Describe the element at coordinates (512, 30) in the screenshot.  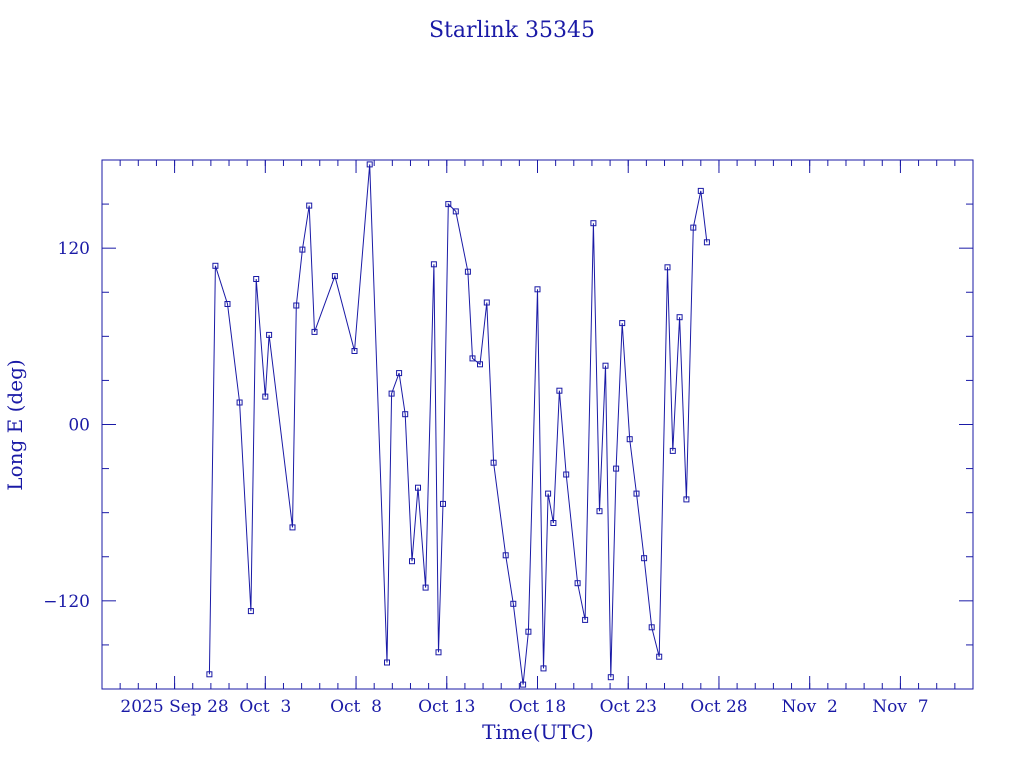
I see `chart-title: Starlink 35345` at that location.